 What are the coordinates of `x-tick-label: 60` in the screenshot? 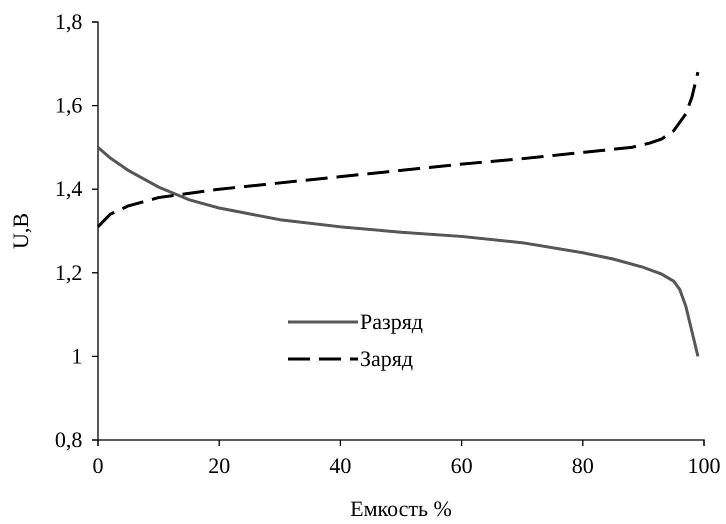 It's located at (461, 465).